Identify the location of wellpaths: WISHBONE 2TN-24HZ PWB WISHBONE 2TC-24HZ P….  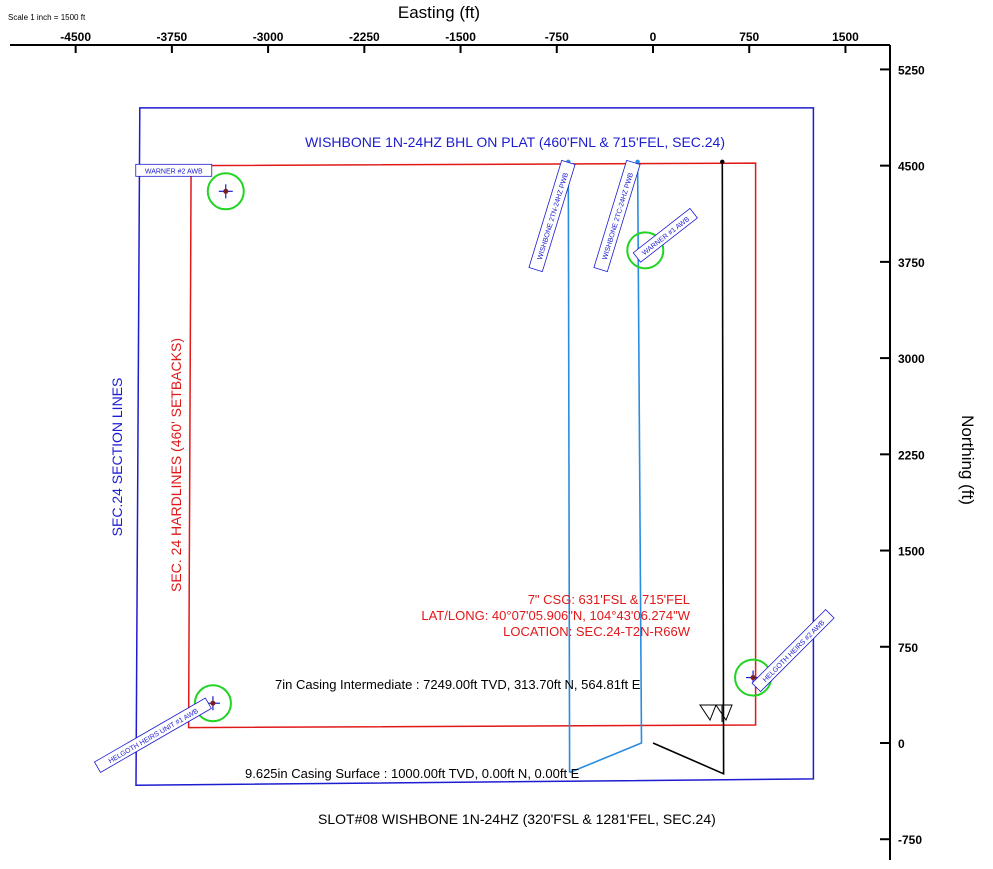
(626, 467).